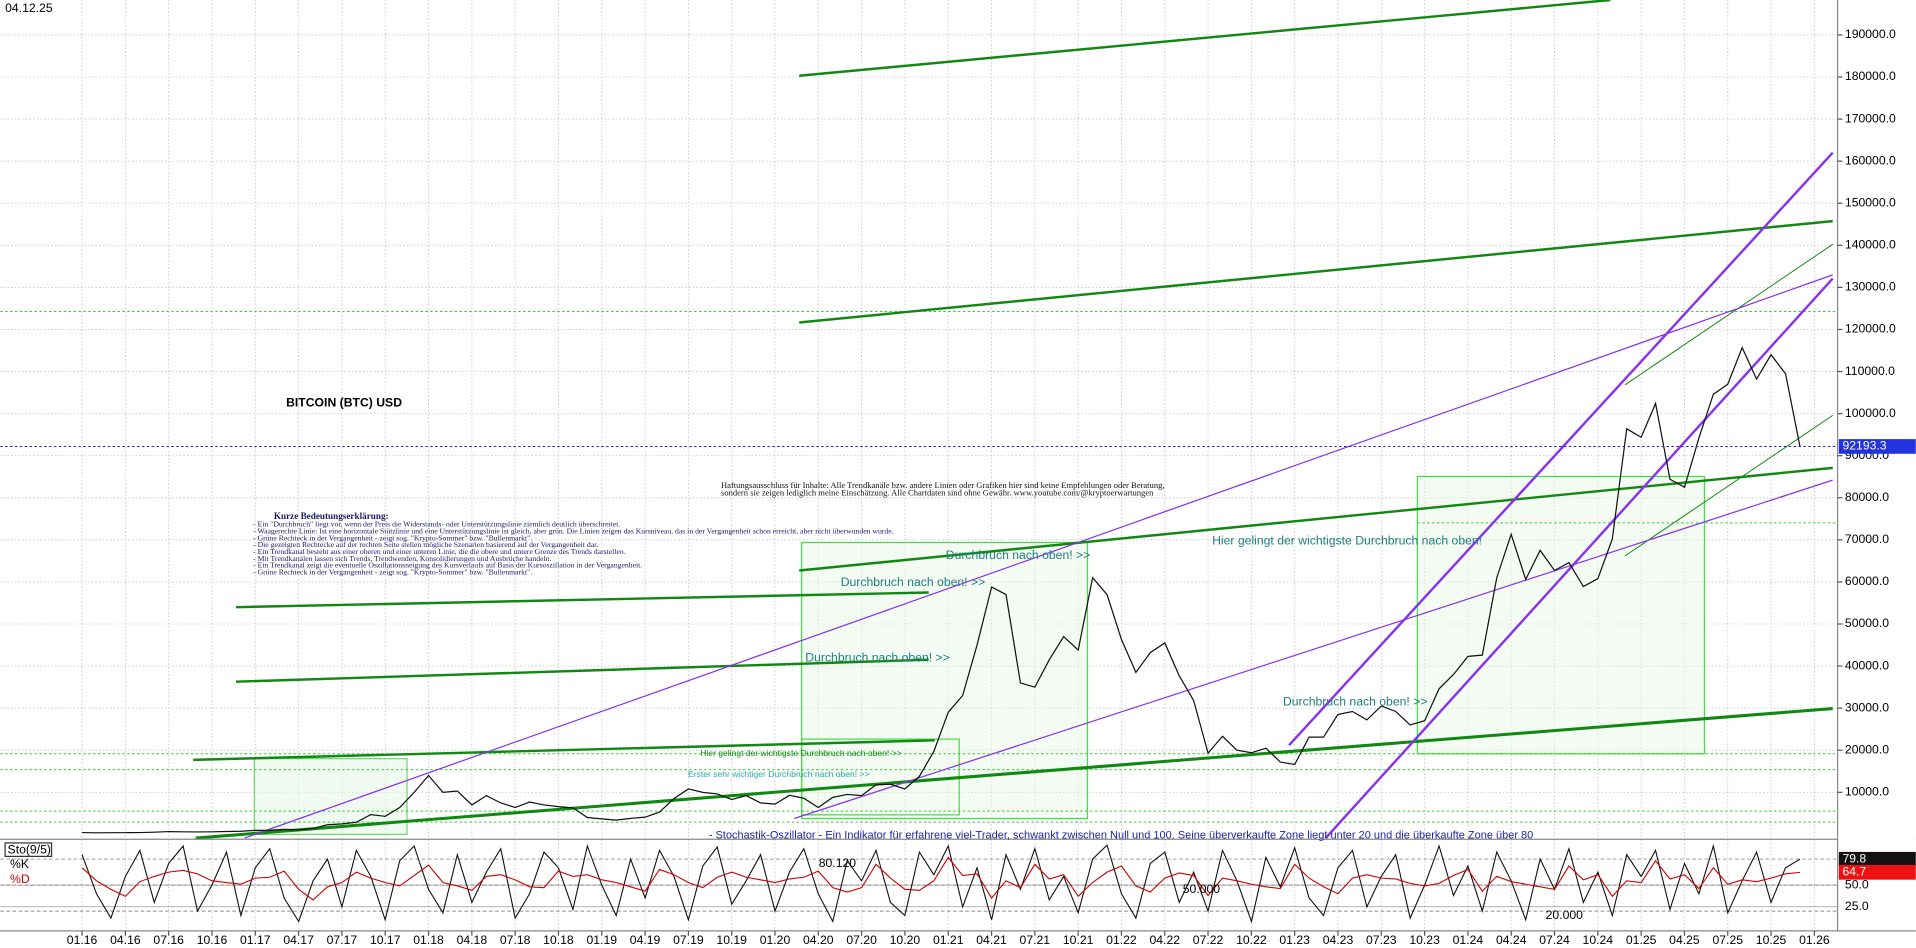 The image size is (1916, 948). What do you see at coordinates (1870, 76) in the screenshot?
I see `y-tick-label: 180000.0` at bounding box center [1870, 76].